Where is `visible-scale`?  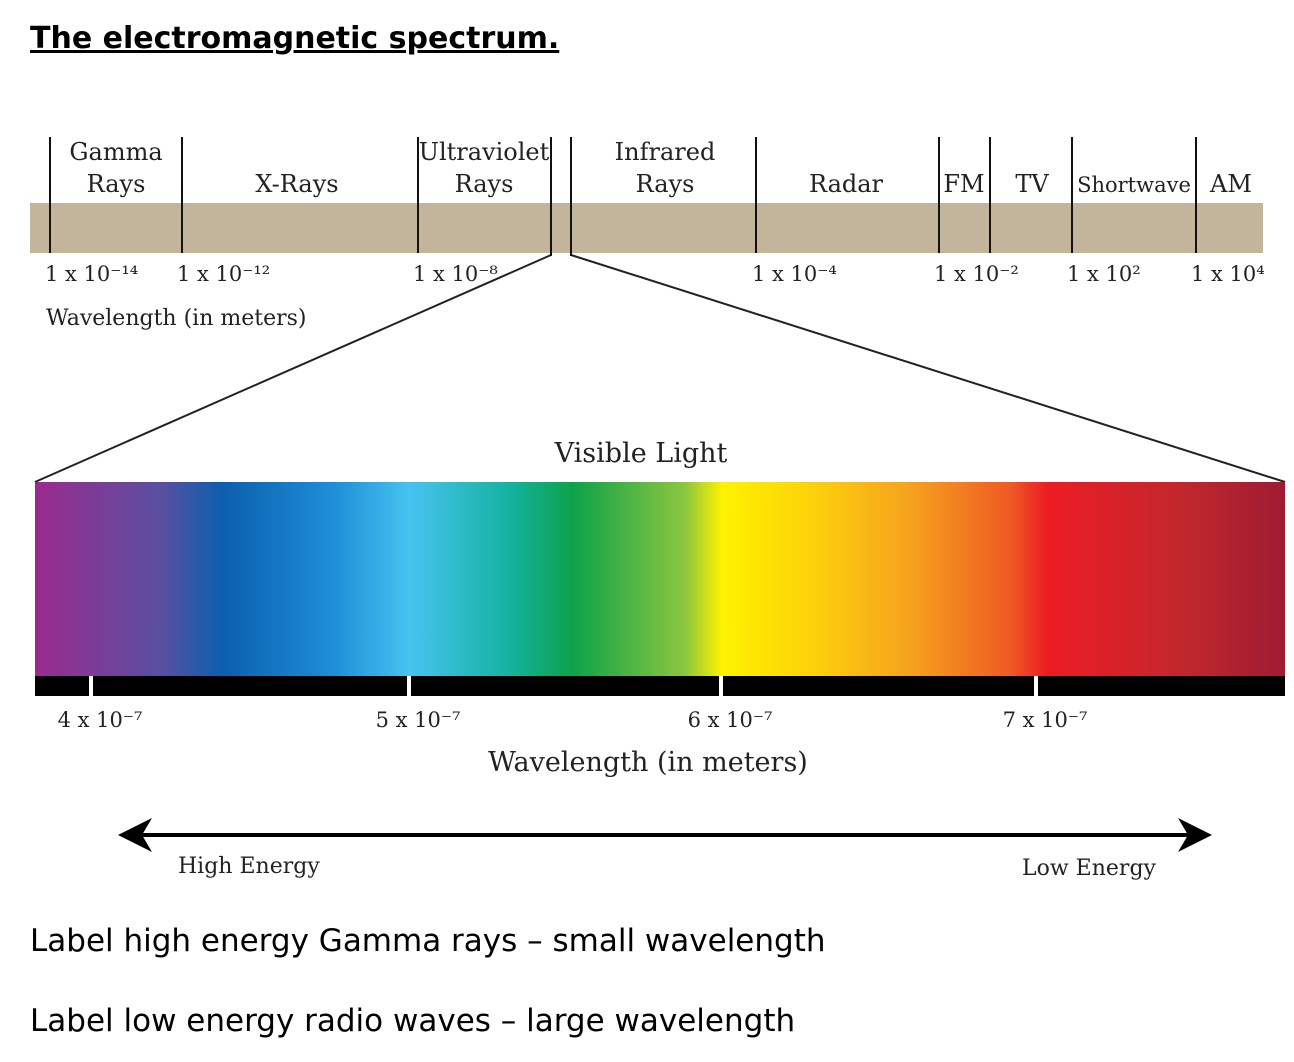
visible-scale is located at coordinates (660, 686).